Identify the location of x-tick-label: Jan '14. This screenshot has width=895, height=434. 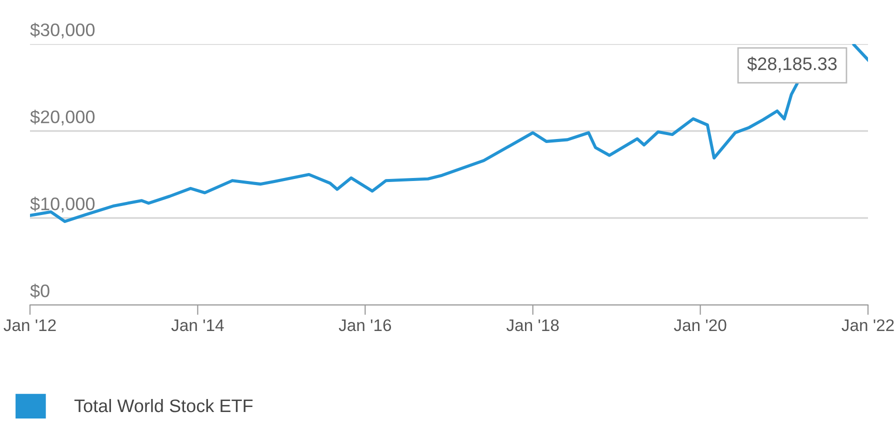
(197, 326).